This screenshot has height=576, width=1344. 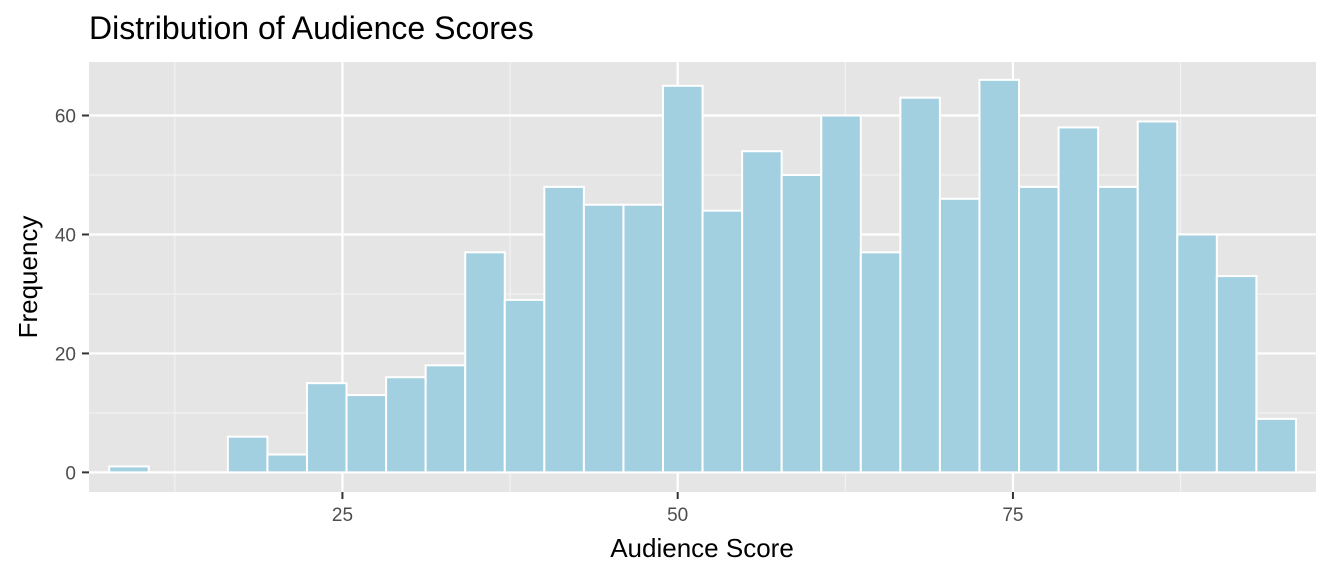 What do you see at coordinates (65, 354) in the screenshot?
I see `y-tick-label: 20` at bounding box center [65, 354].